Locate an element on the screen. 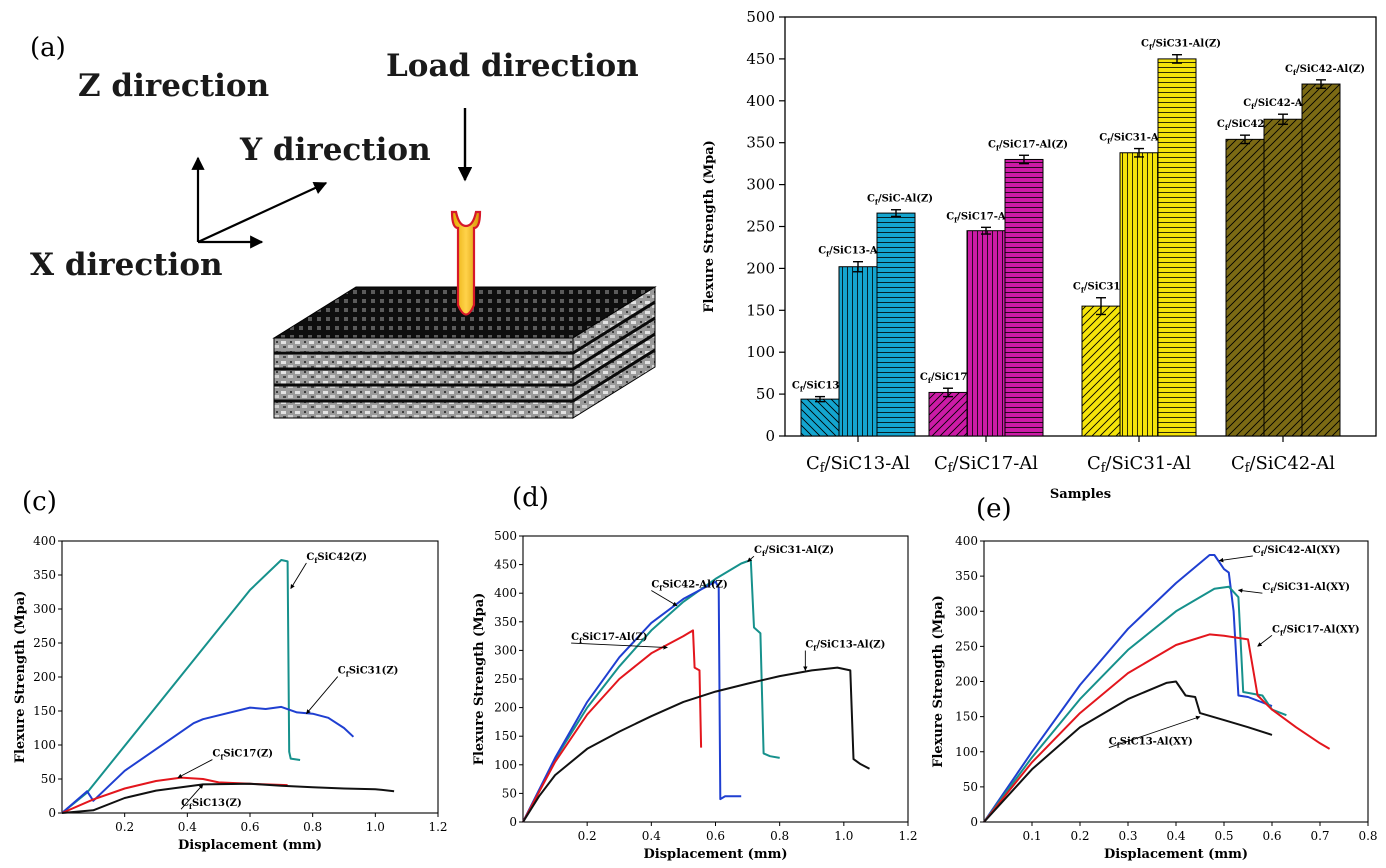  series-label: CfSiC13(Z) is located at coordinates (211, 804).